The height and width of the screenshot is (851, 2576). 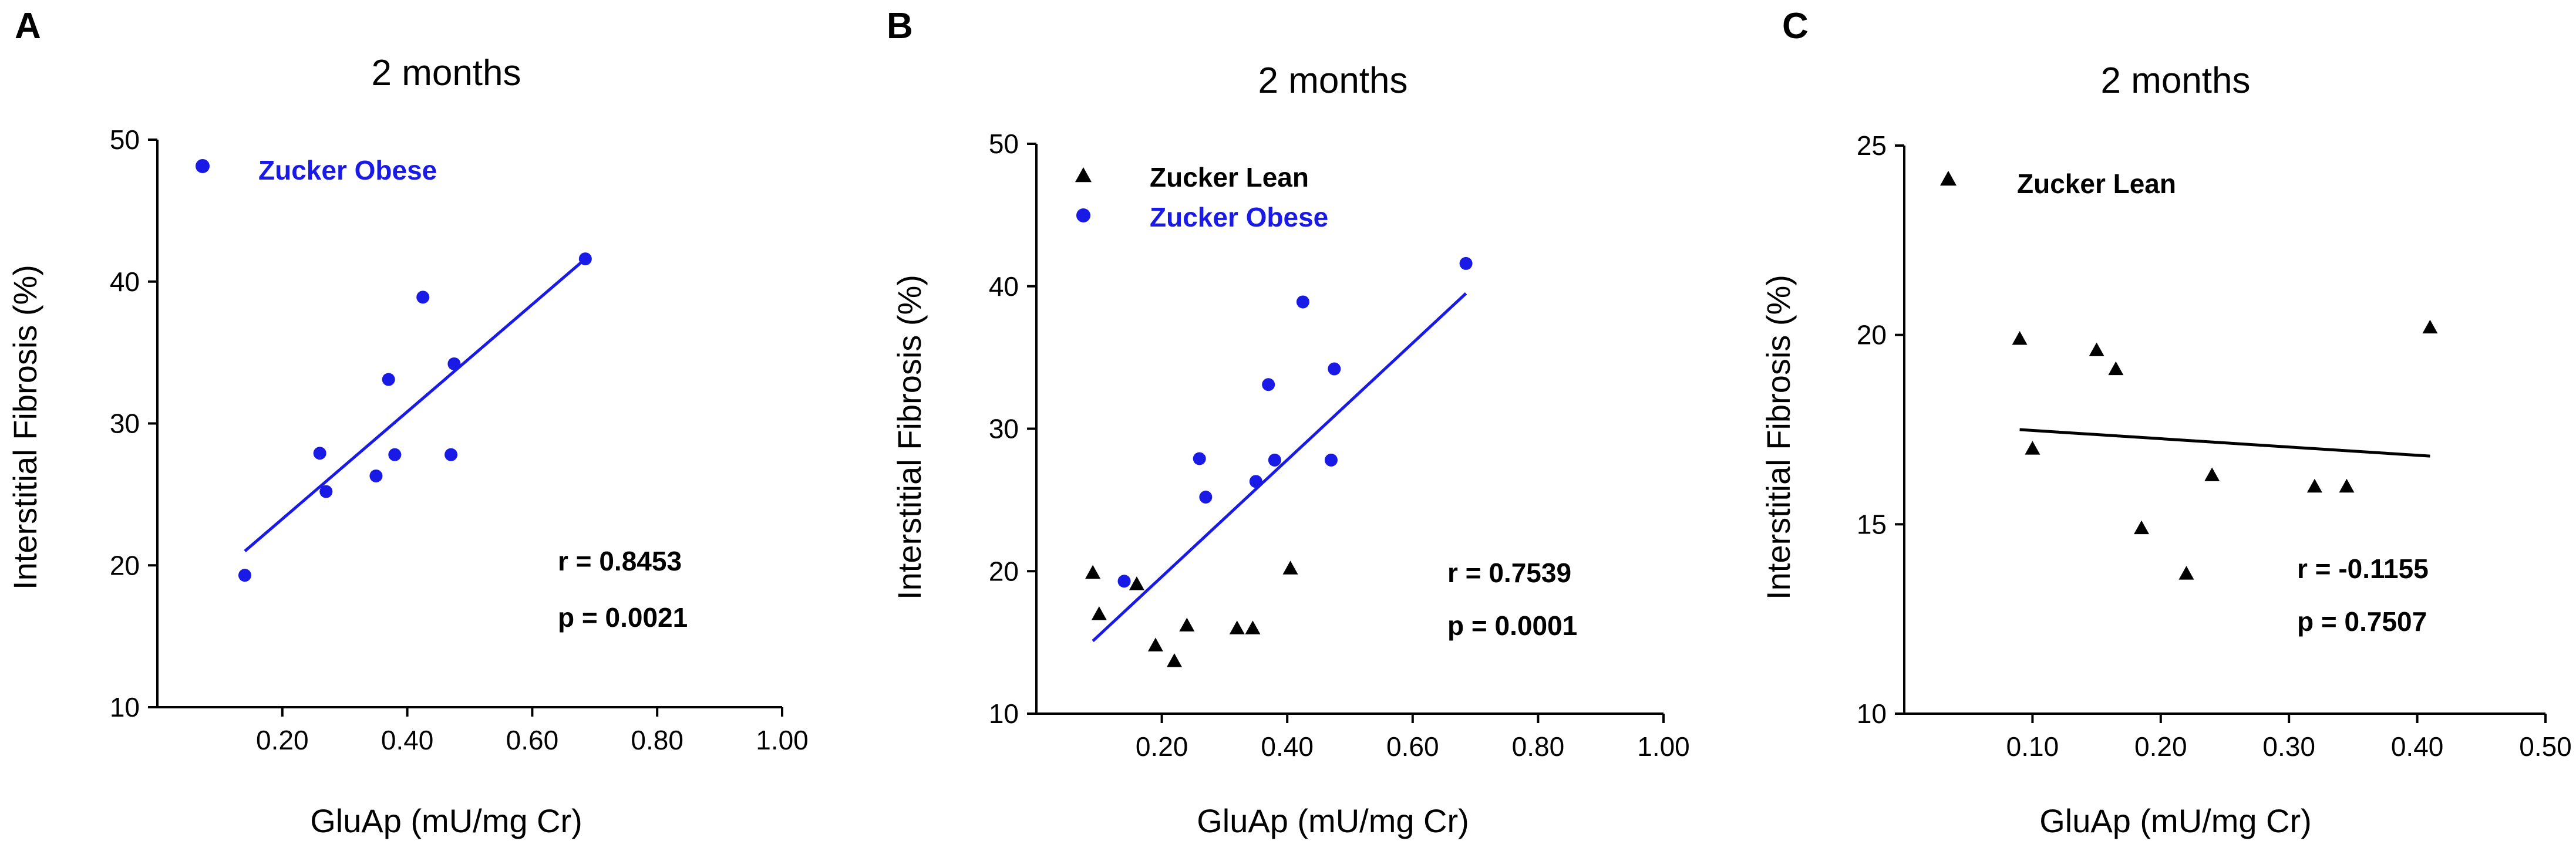 I want to click on y-tick-label: 25, so click(x=1872, y=145).